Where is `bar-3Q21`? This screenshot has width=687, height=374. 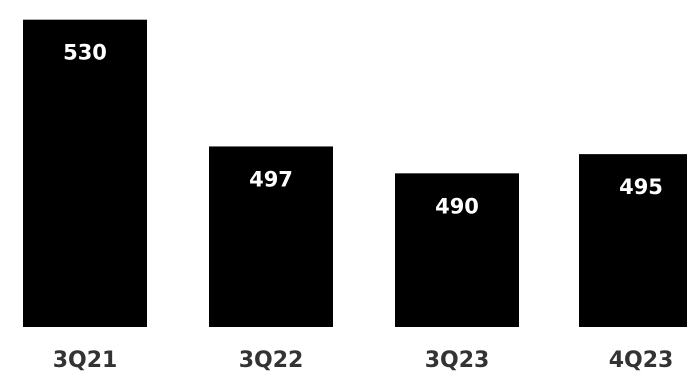
bar-3Q21 is located at coordinates (85, 173).